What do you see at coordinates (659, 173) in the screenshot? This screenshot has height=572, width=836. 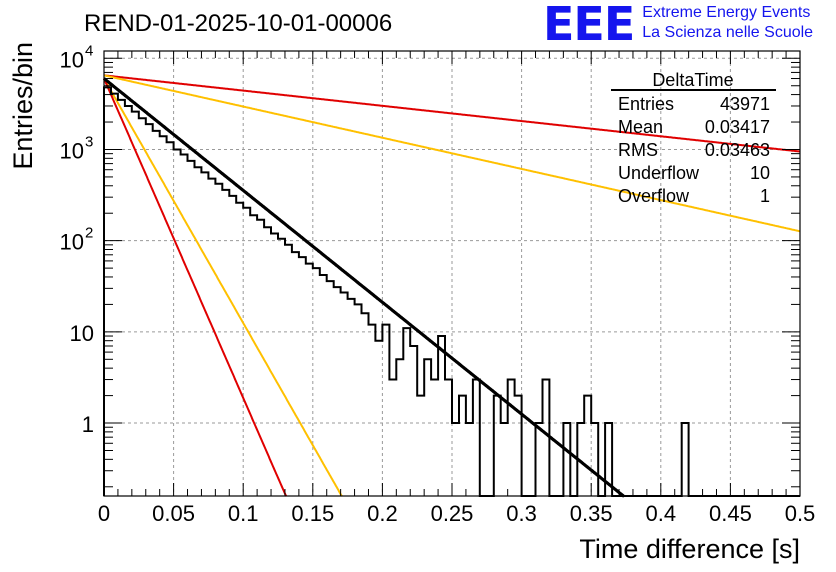 I see `stats-label-underflow: Underflow` at bounding box center [659, 173].